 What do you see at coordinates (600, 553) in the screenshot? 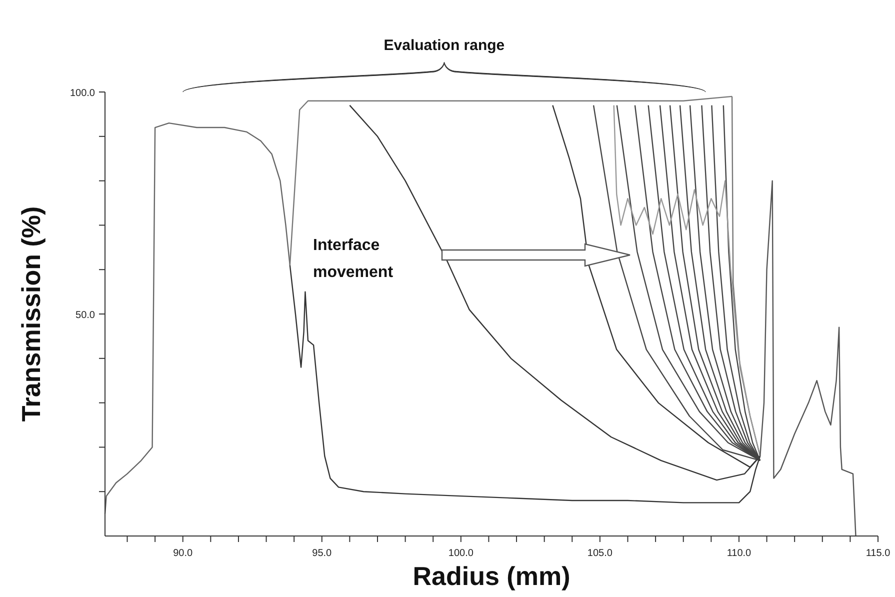
I see `x-tick-label: 105.0` at bounding box center [600, 553].